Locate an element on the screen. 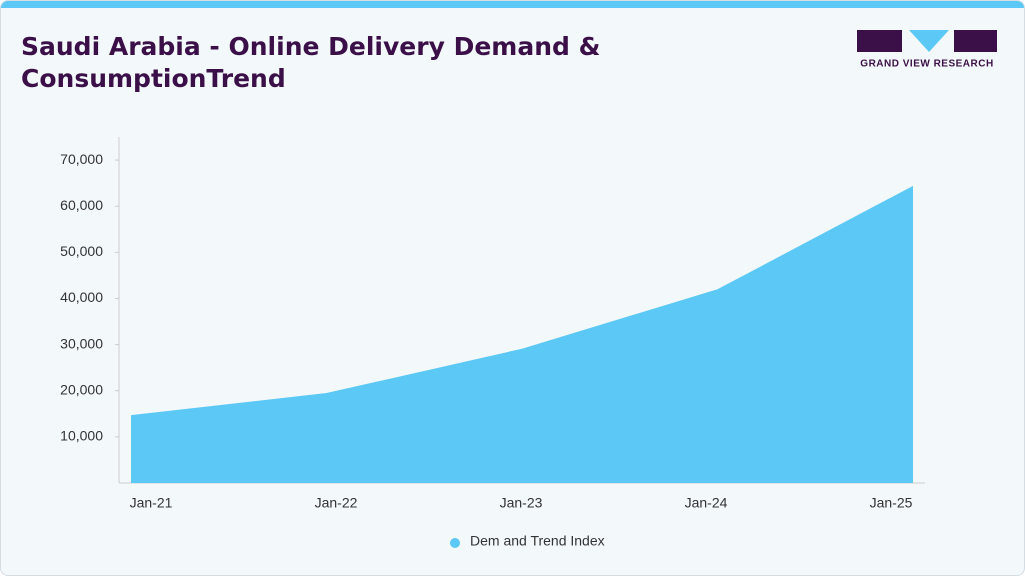  logo: GRAND VIEW RESEARCH is located at coordinates (927, 50).